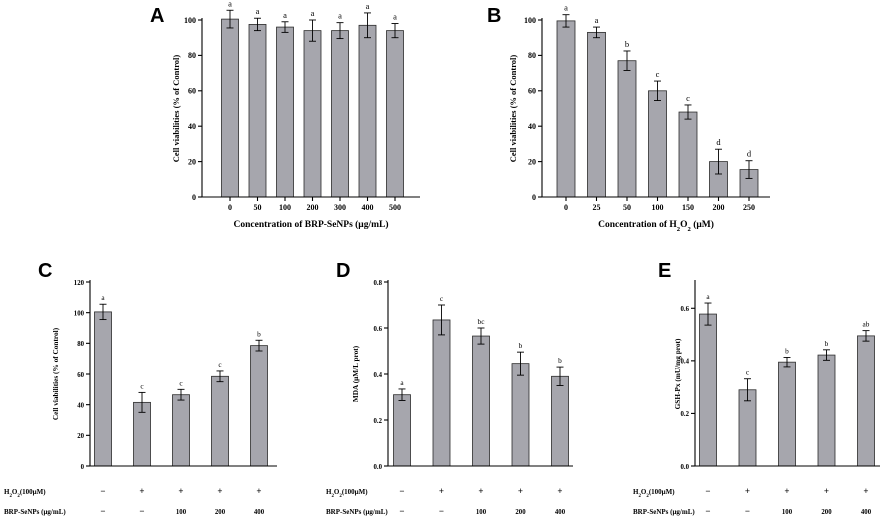 The width and height of the screenshot is (892, 516). I want to click on y-tick-label: 0.2, so click(378, 421).